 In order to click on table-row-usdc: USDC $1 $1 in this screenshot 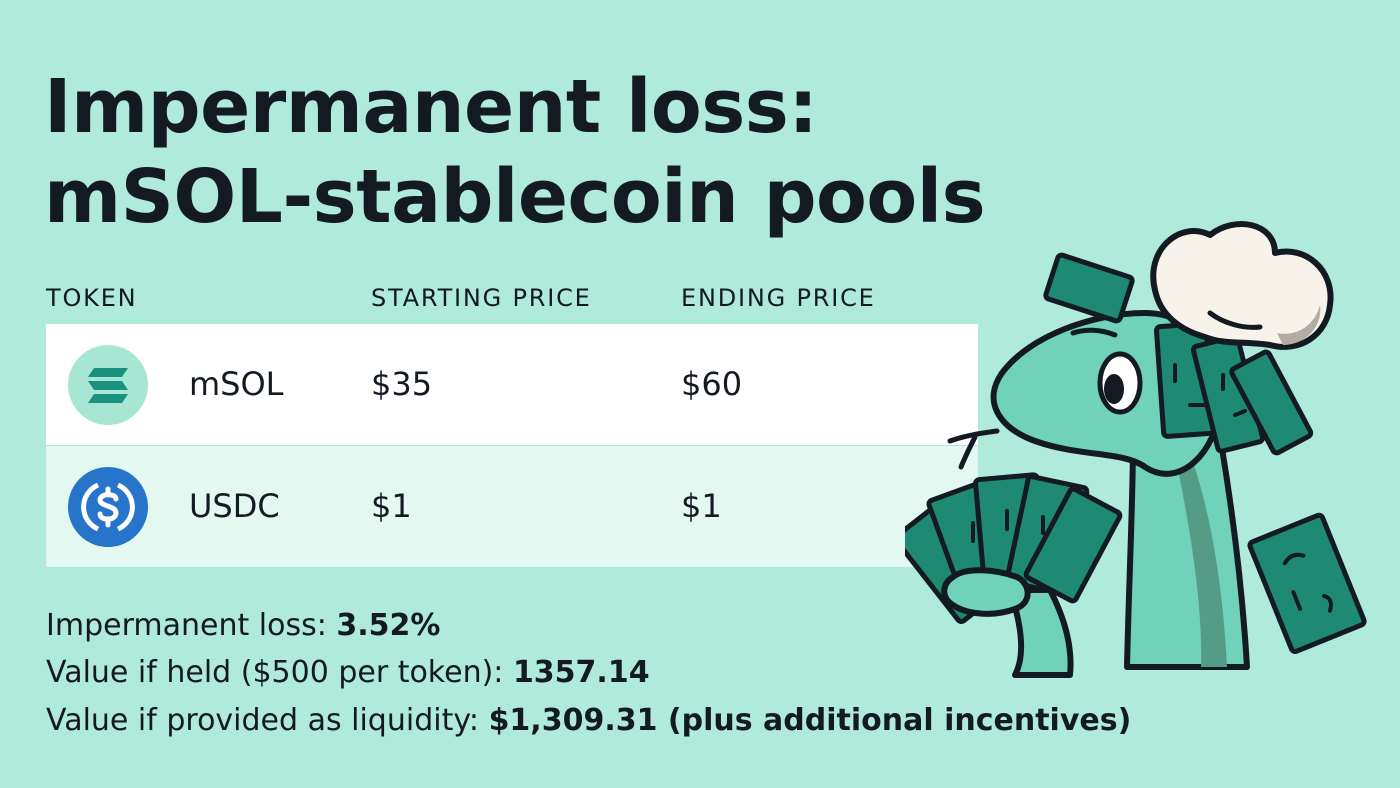, I will do `click(512, 506)`.